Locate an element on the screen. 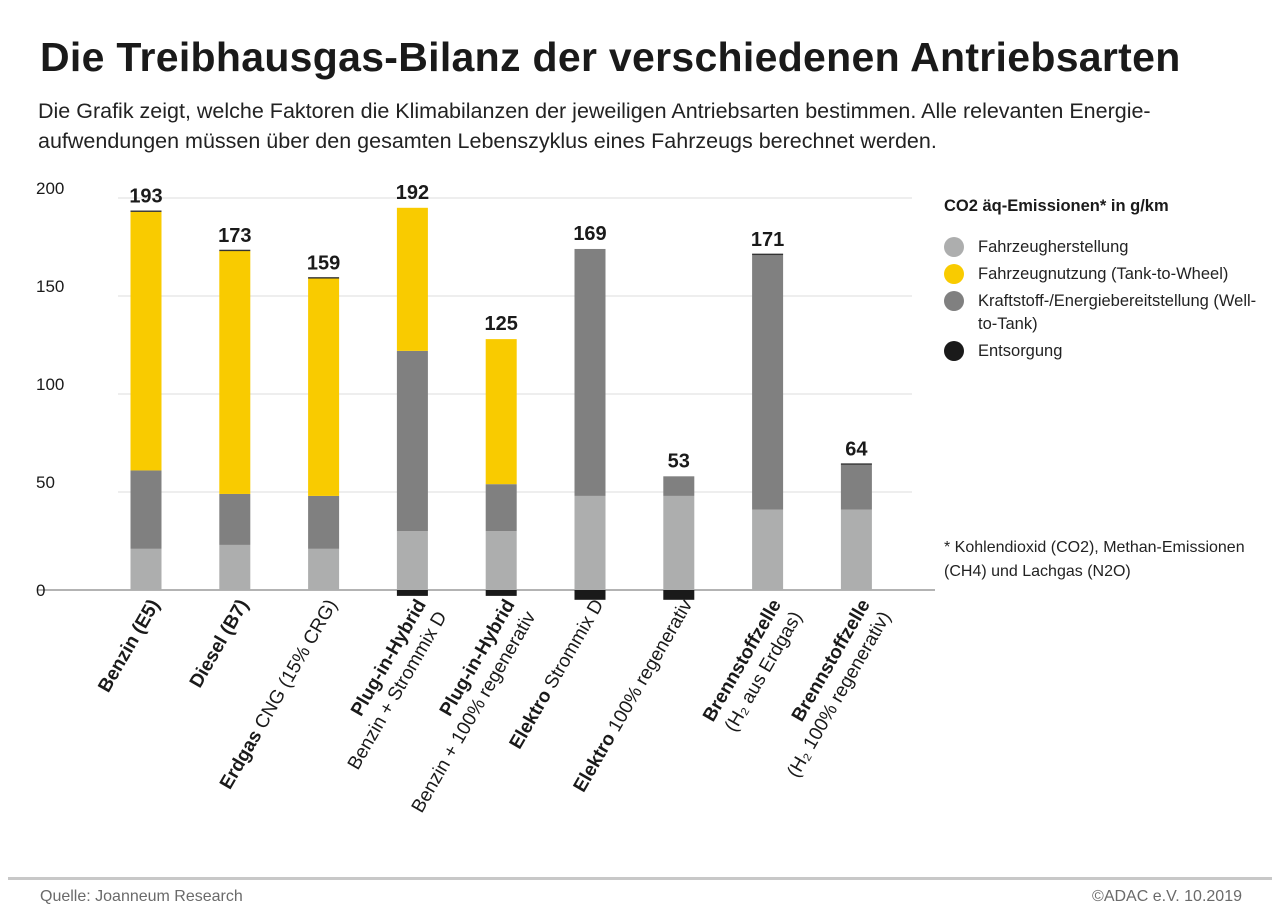 This screenshot has height=924, width=1280. total-label: 125 is located at coordinates (501, 324).